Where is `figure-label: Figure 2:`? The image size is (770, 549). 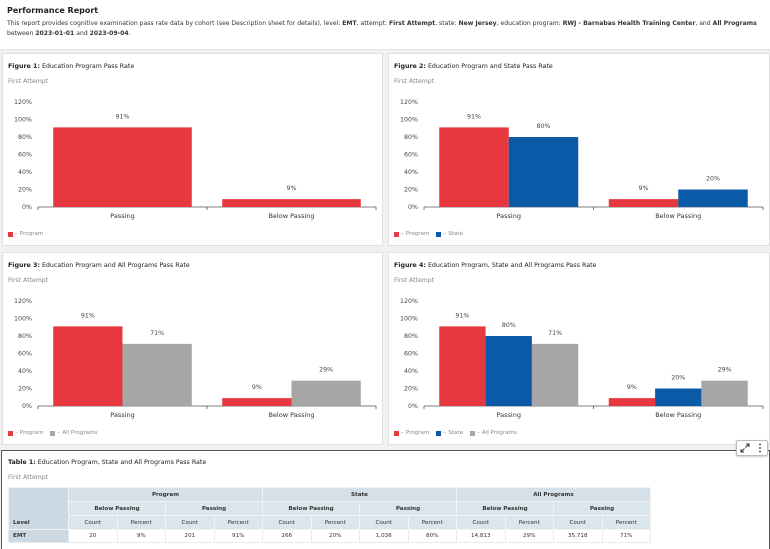 figure-label: Figure 2: is located at coordinates (410, 66).